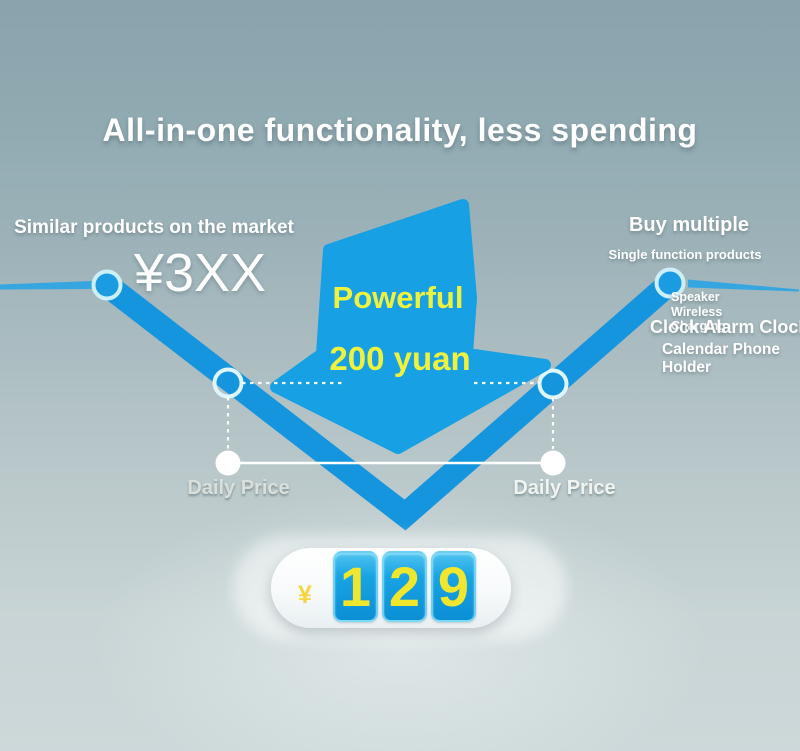 The image size is (800, 751). I want to click on bundle-item: Clock Alarm Clock, so click(725, 327).